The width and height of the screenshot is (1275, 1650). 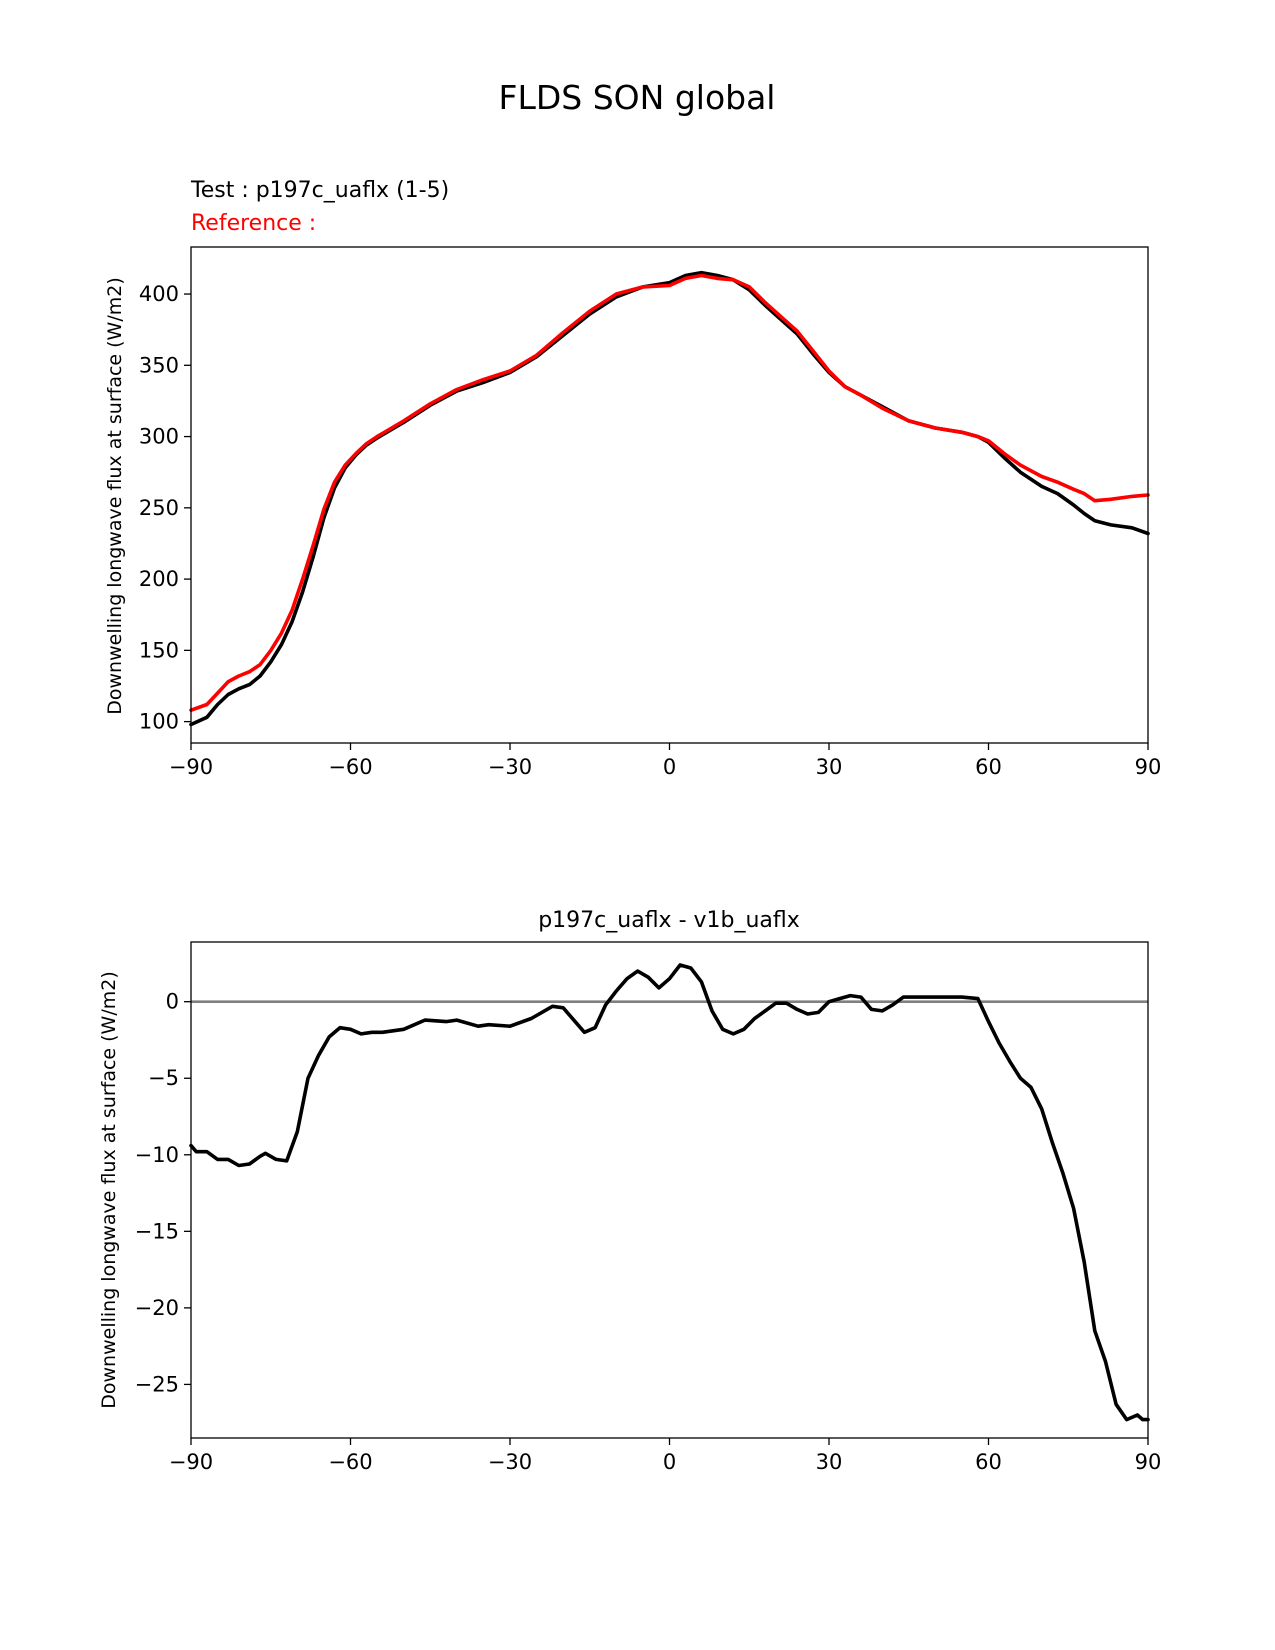 I want to click on y-tick-label: 250, so click(x=159, y=508).